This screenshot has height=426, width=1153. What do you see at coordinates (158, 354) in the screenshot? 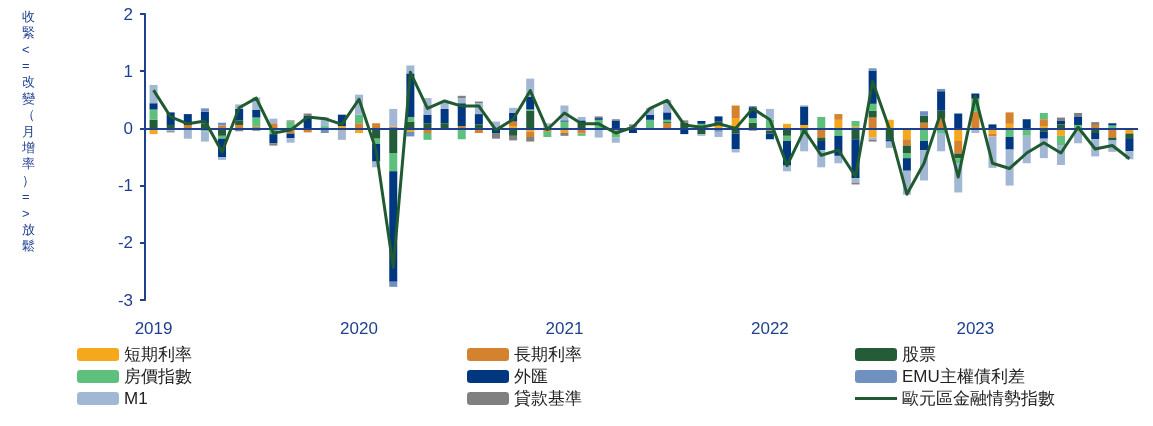
I see `legend-label: 短期利率` at bounding box center [158, 354].